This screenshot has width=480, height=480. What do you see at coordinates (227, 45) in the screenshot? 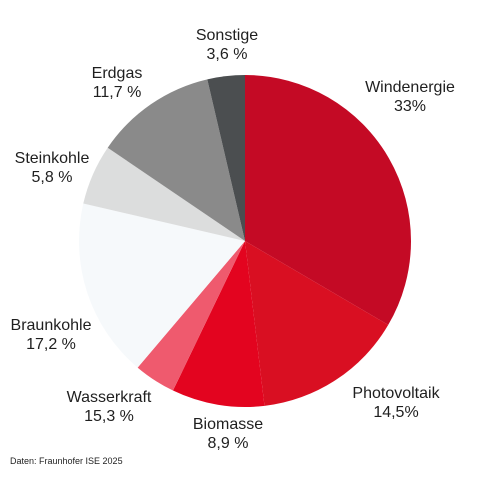
I see `label-sonstige: Sonstige 3,6 %` at bounding box center [227, 45].